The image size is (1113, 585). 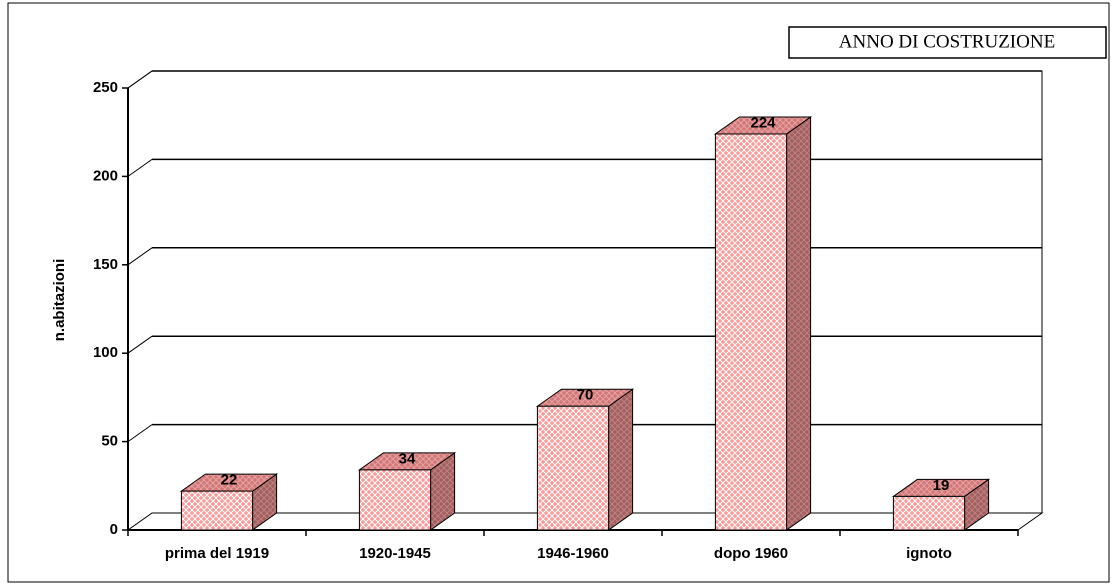 What do you see at coordinates (105, 87) in the screenshot?
I see `y-tick-label: 250` at bounding box center [105, 87].